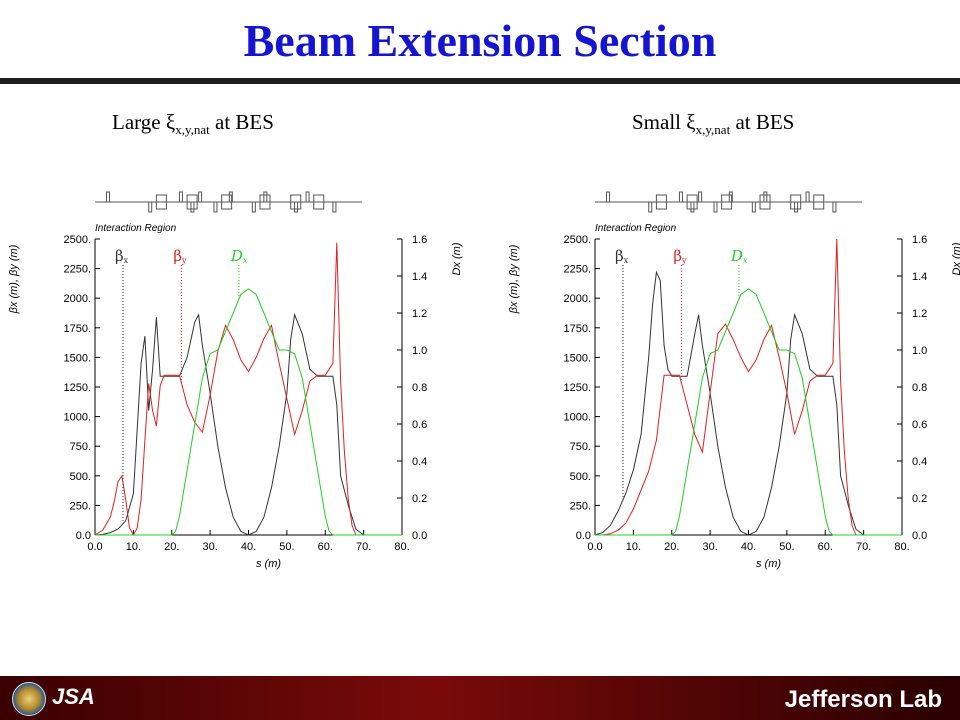 Image resolution: width=960 pixels, height=720 pixels. What do you see at coordinates (577, 270) in the screenshot?
I see `y-tick-label-9: 2250.` at bounding box center [577, 270].